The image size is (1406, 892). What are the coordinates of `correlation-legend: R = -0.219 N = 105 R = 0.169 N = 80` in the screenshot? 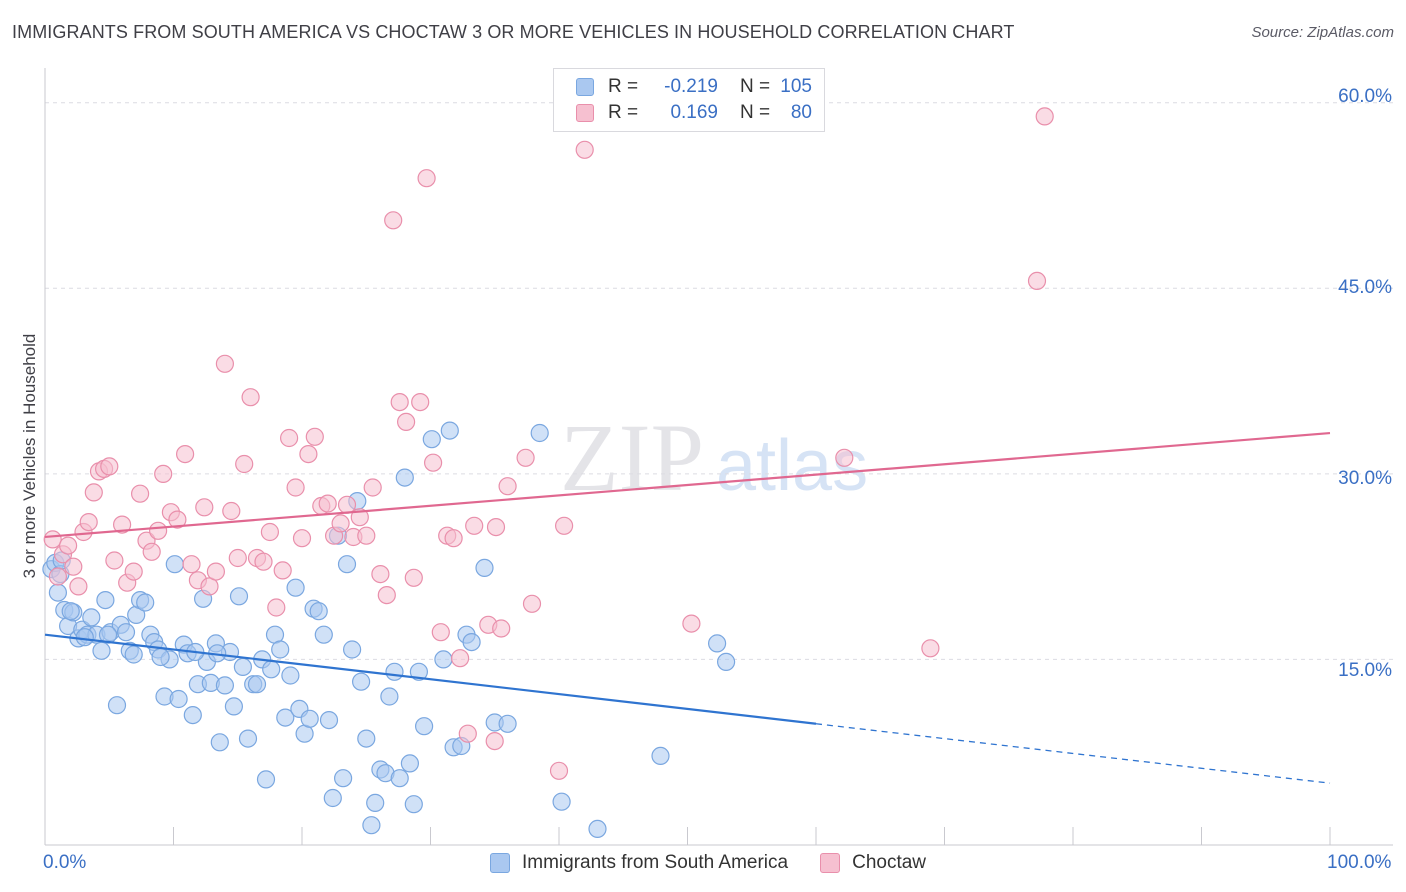 It's located at (689, 100).